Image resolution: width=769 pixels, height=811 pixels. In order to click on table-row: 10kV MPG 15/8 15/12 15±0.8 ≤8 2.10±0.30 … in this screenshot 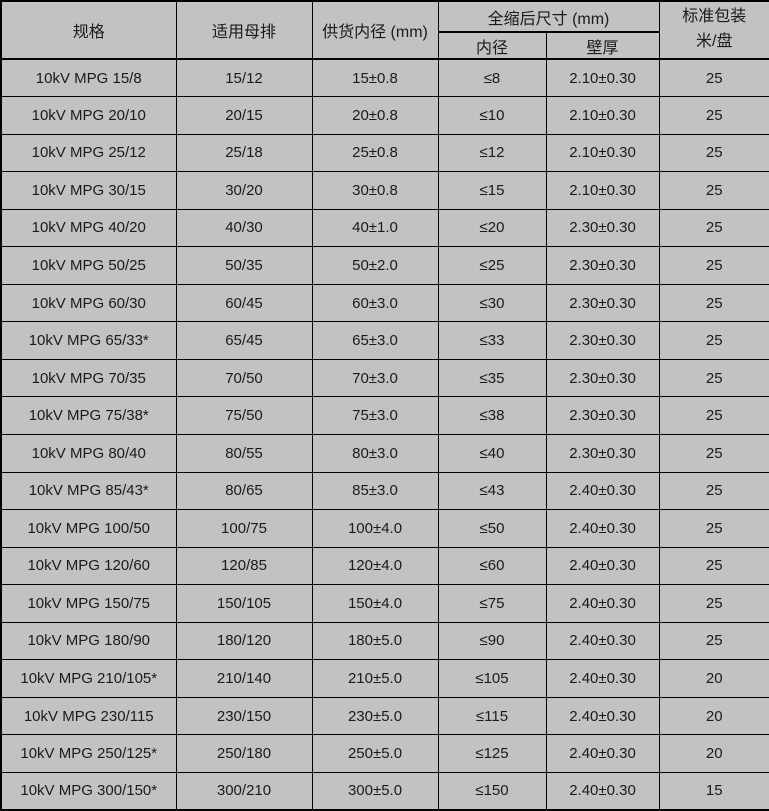, I will do `click(384, 78)`.